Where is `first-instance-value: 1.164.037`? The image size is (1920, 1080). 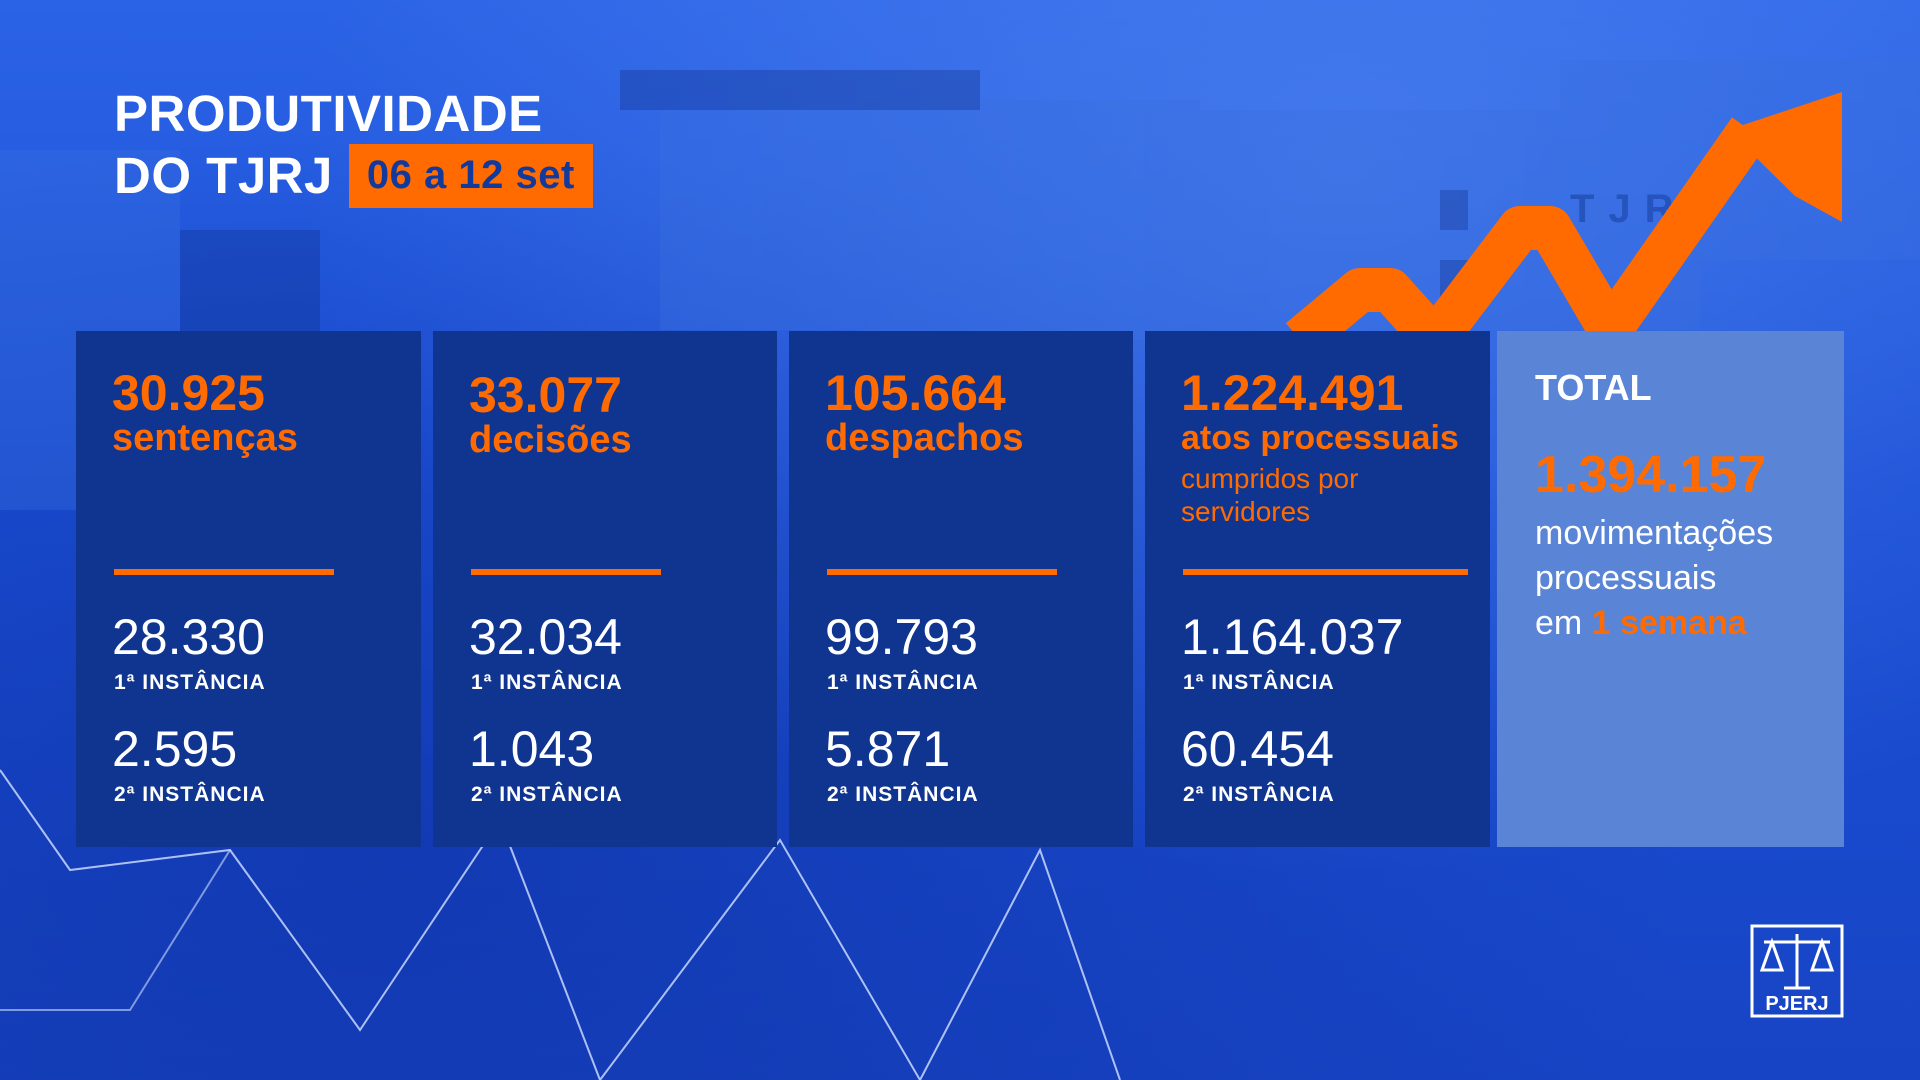 first-instance-value: 1.164.037 is located at coordinates (1292, 637).